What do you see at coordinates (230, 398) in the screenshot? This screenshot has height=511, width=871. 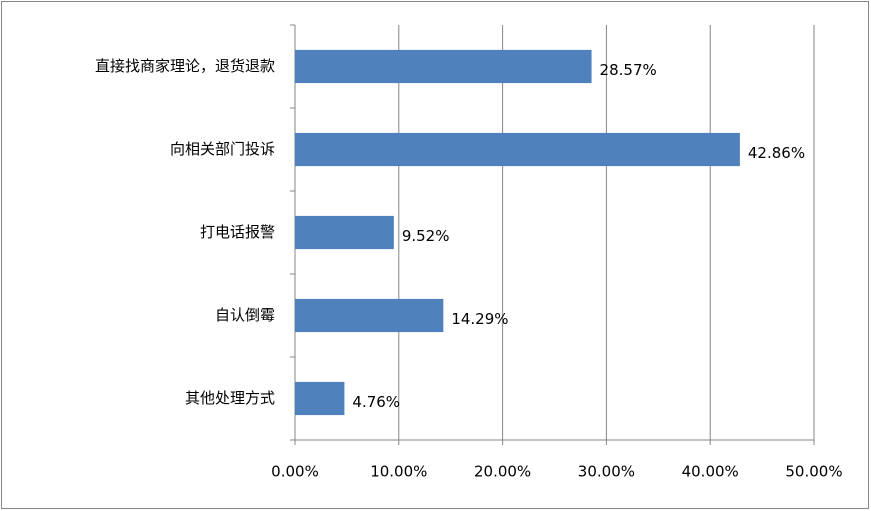 I see `y-tick-label: 其他处理方式` at bounding box center [230, 398].